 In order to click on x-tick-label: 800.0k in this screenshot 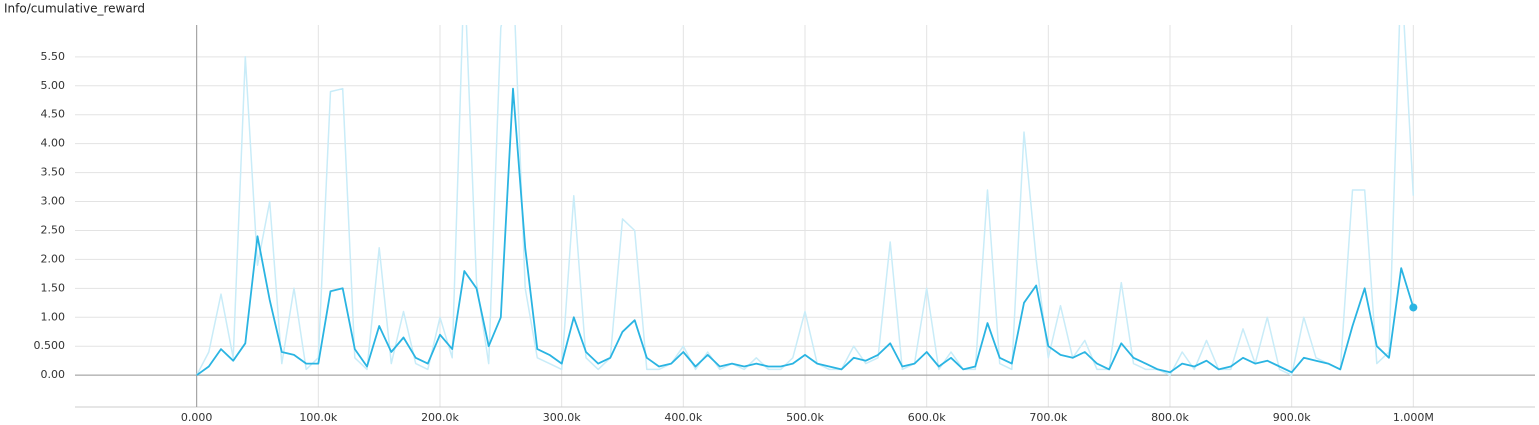, I will do `click(1170, 417)`.